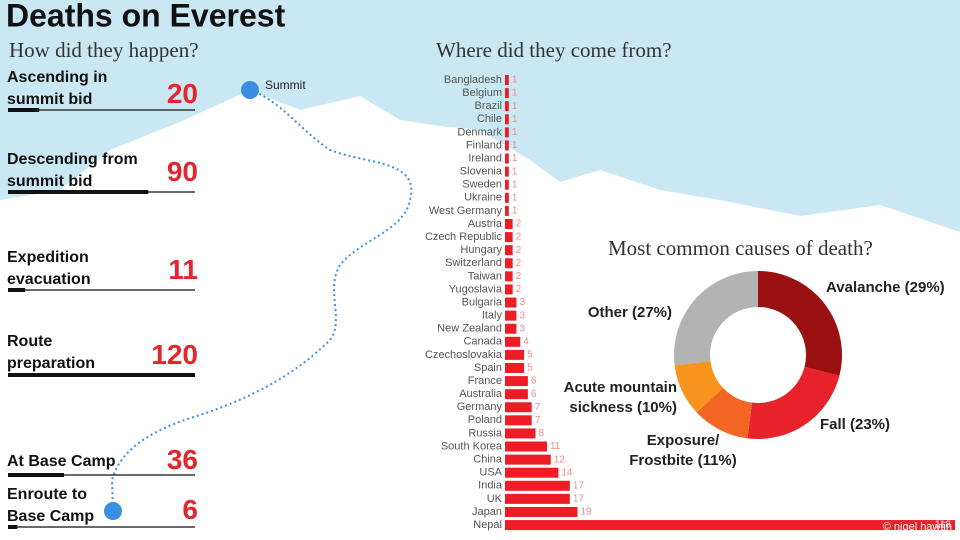  Describe the element at coordinates (555, 446) in the screenshot. I see `value-label: 11` at that location.